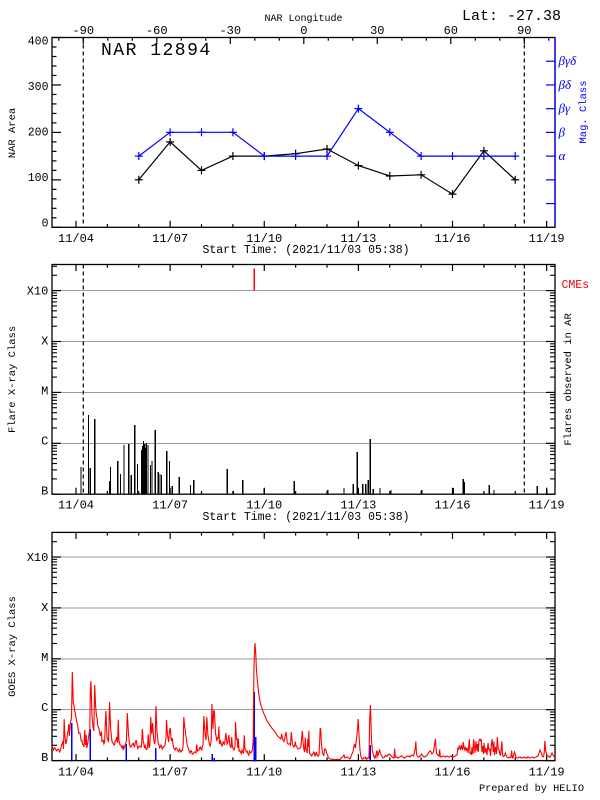  Describe the element at coordinates (576, 285) in the screenshot. I see `svg-text: CMEs` at that location.